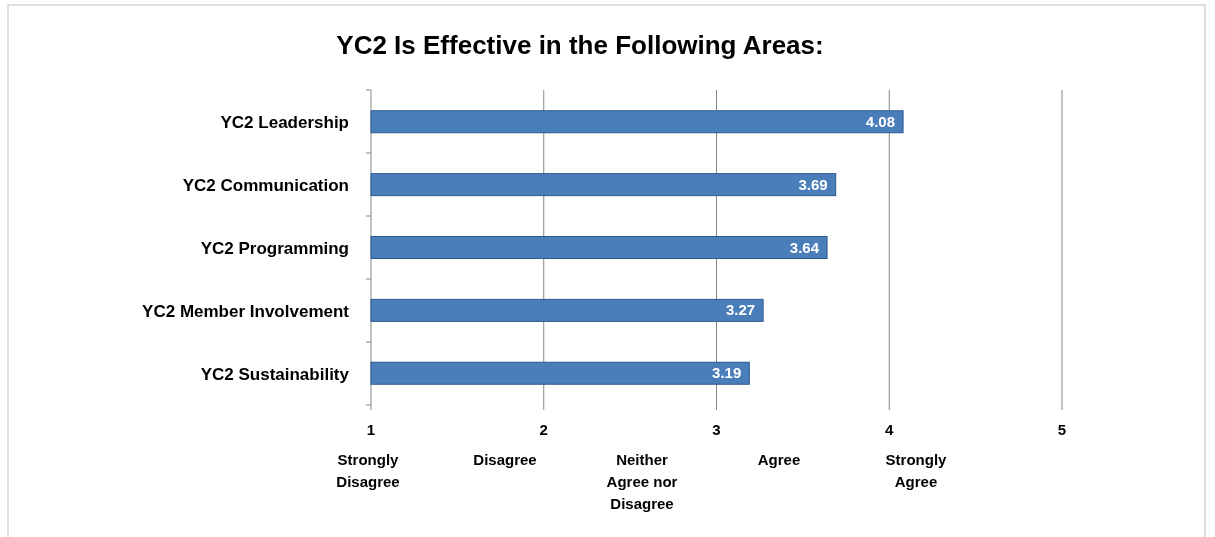 This screenshot has width=1215, height=537. What do you see at coordinates (727, 373) in the screenshot?
I see `data-label: 3.19` at bounding box center [727, 373].